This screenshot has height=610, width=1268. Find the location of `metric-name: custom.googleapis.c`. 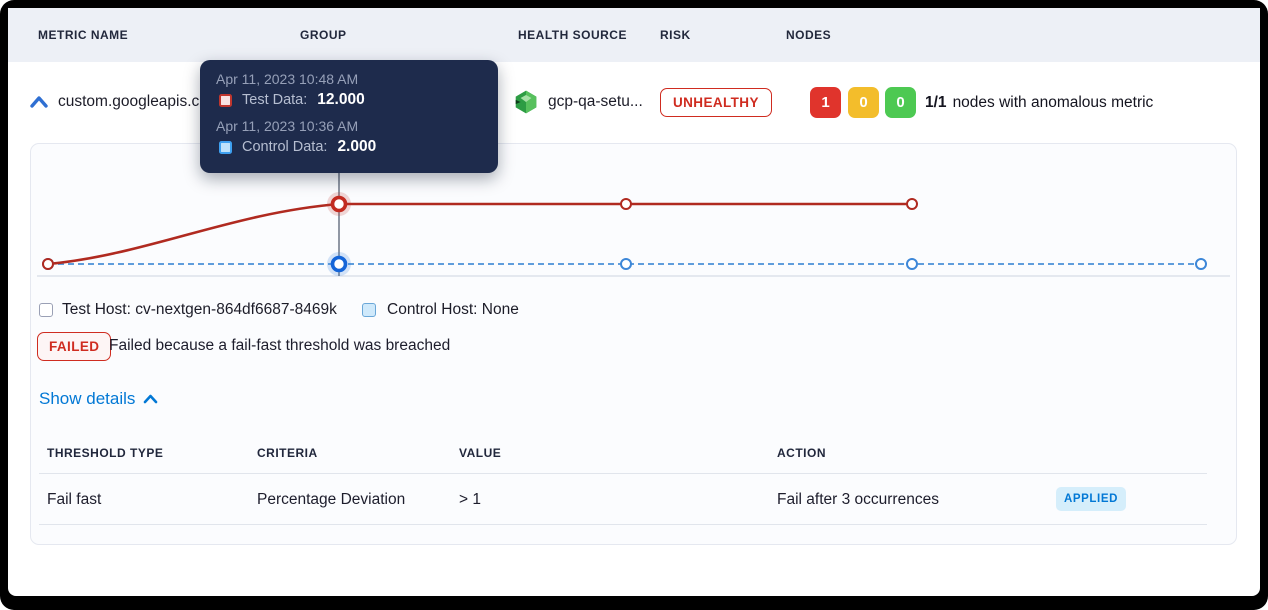

metric-name: custom.googleapis.c is located at coordinates (129, 101).